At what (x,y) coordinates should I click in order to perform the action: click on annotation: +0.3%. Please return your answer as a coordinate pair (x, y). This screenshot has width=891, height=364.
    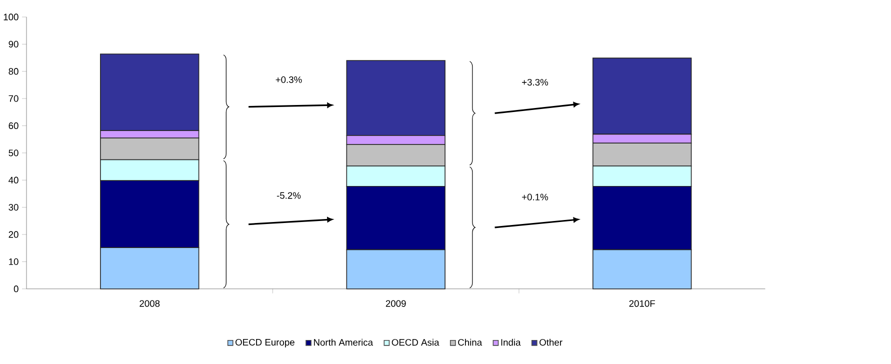
    Looking at the image, I should click on (289, 79).